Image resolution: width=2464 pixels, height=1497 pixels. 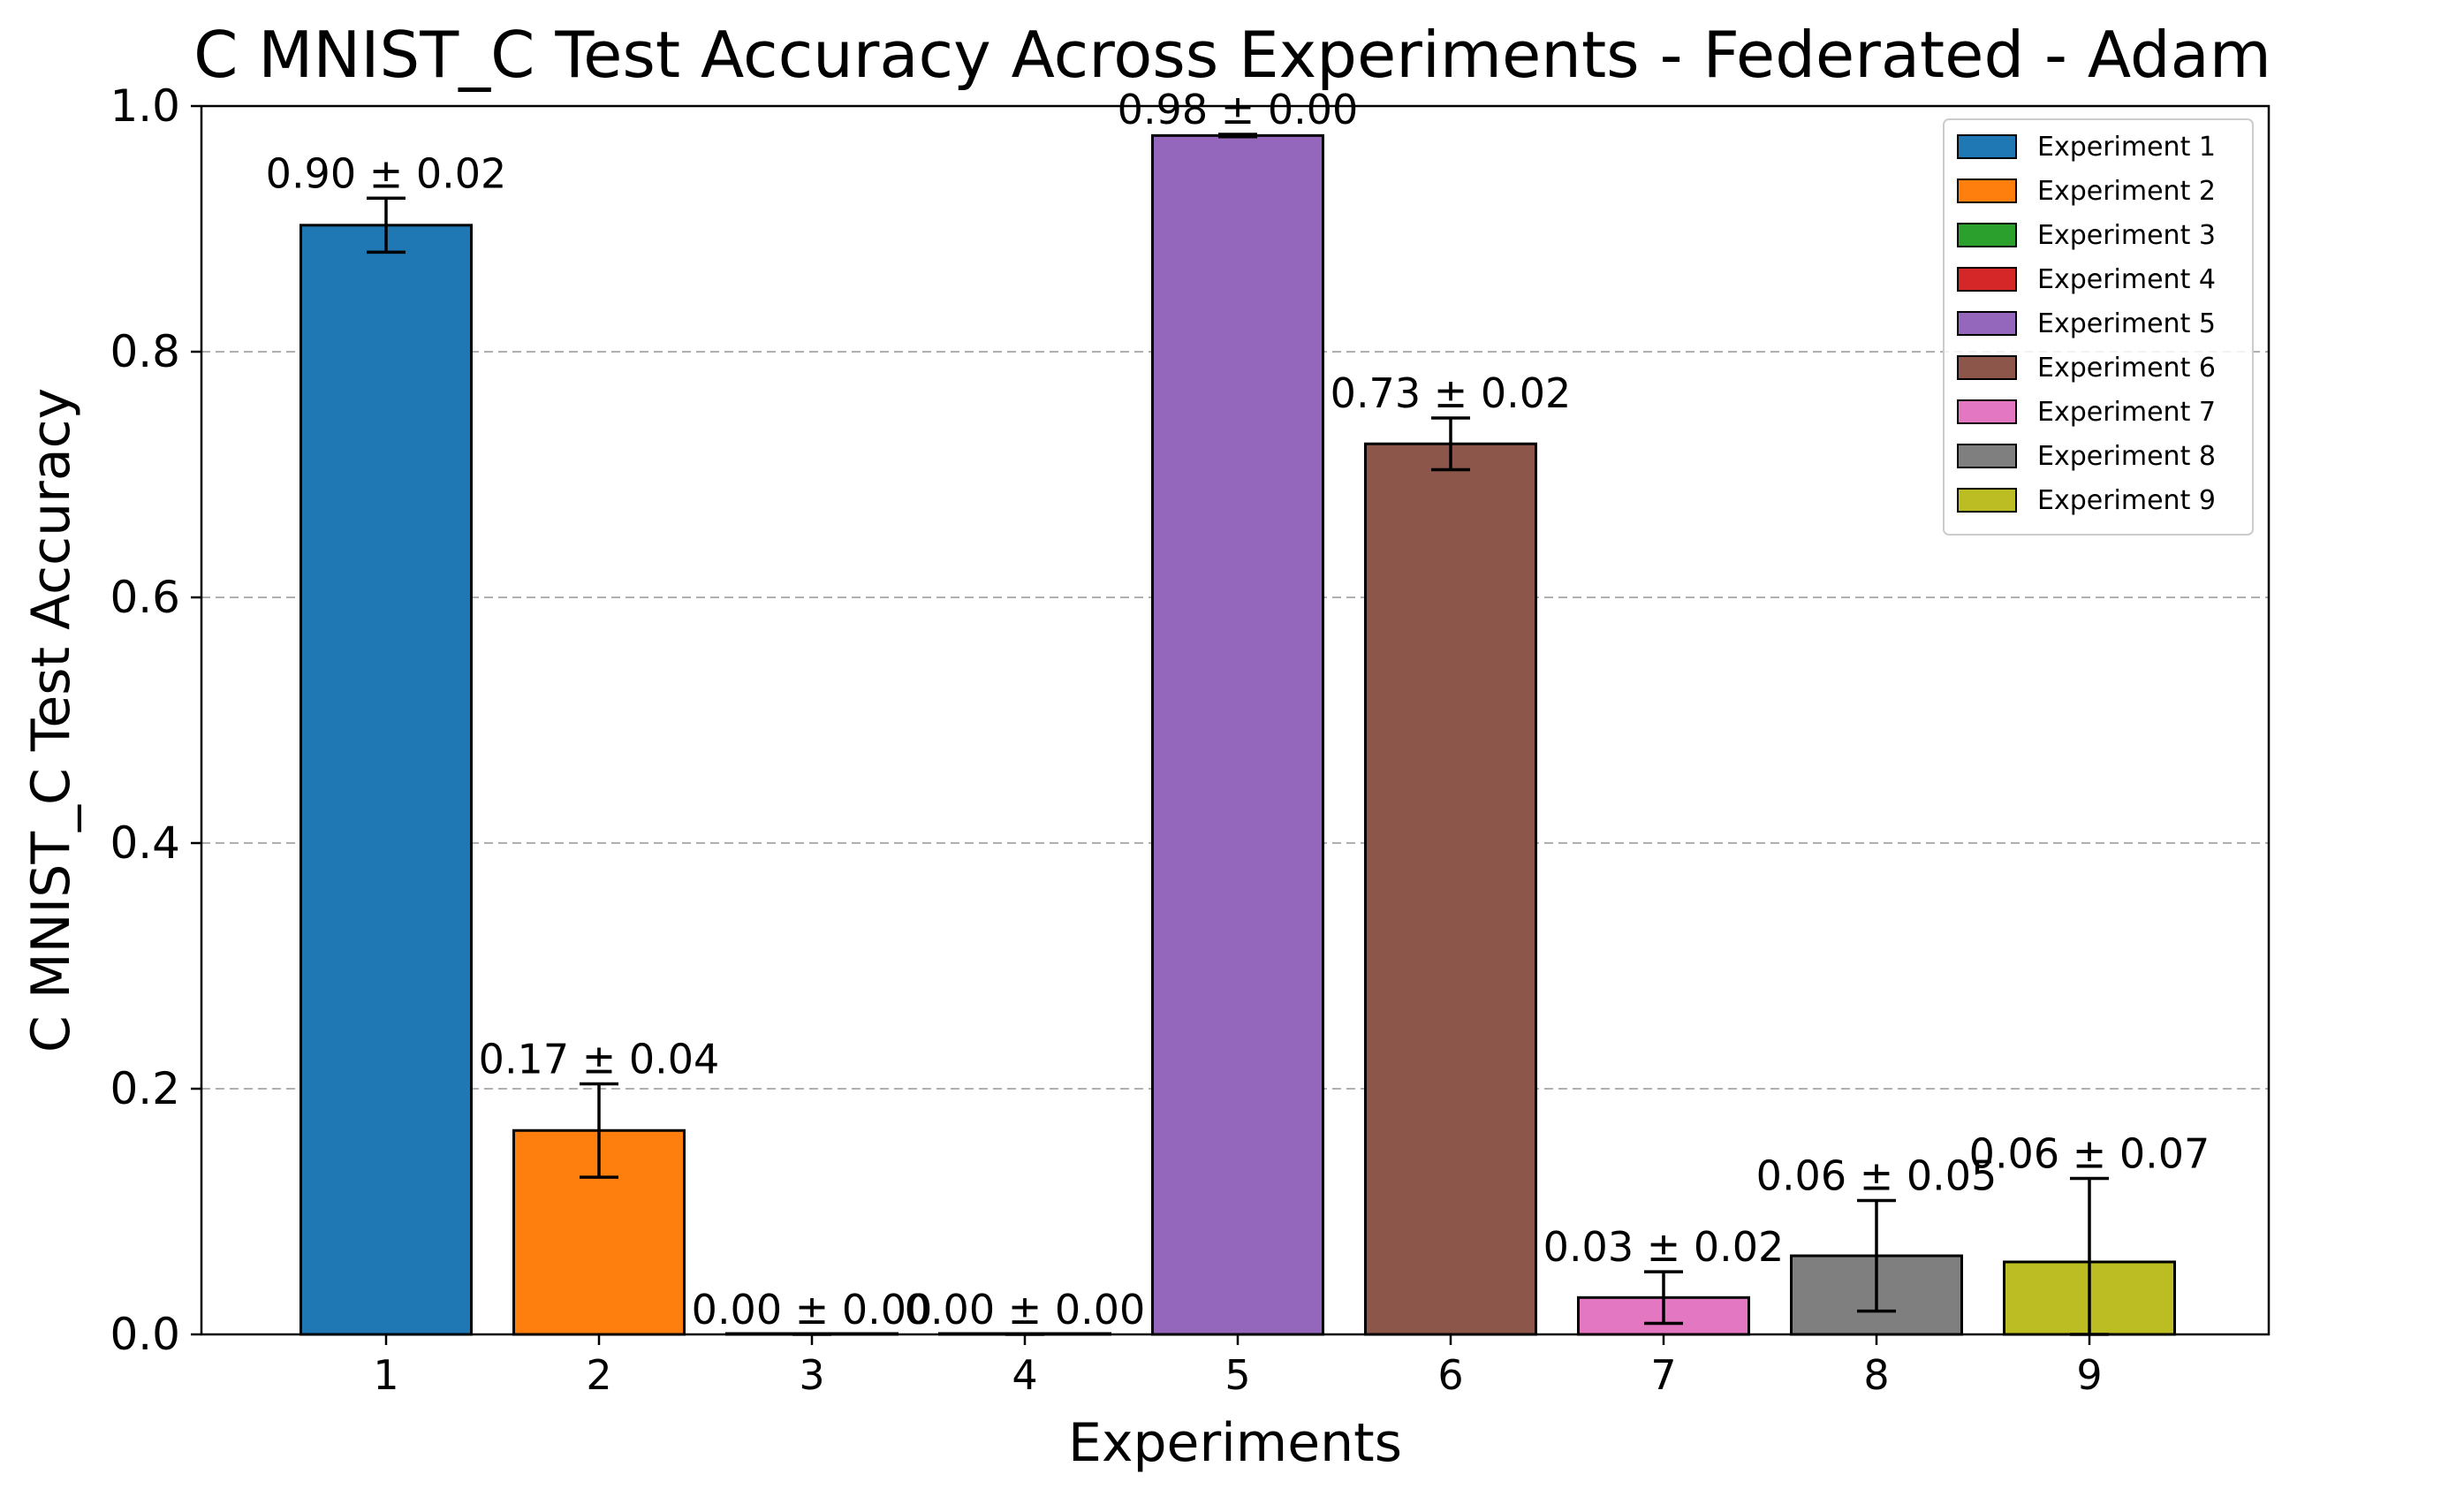 What do you see at coordinates (1876, 1375) in the screenshot?
I see `x-tick-label: 8` at bounding box center [1876, 1375].